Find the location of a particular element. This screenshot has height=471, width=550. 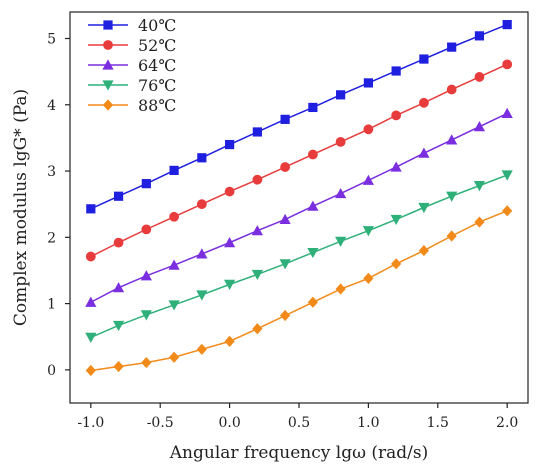

y-tick-label: 4 is located at coordinates (51, 106).